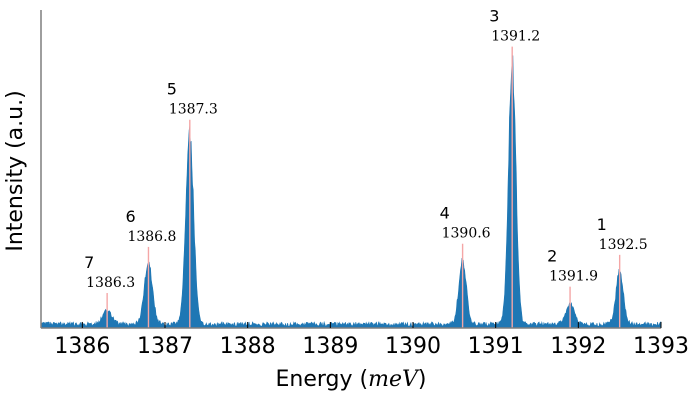  I want to click on x-axis-label-unit: meV, so click(394, 379).